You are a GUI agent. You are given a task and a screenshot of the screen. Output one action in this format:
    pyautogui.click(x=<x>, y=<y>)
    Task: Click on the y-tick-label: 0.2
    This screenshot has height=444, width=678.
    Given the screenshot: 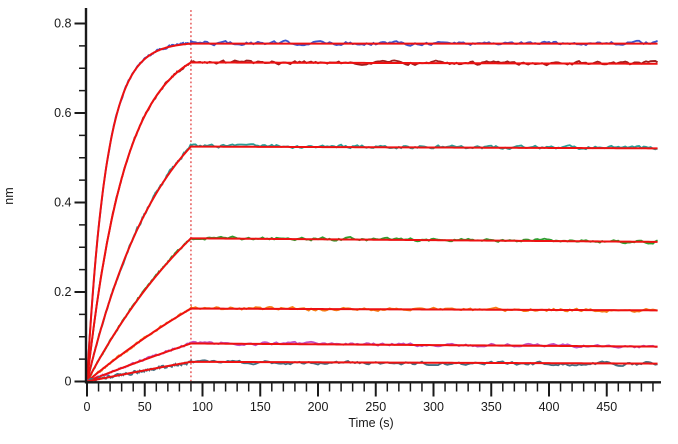 What is the action you would take?
    pyautogui.click(x=62, y=292)
    